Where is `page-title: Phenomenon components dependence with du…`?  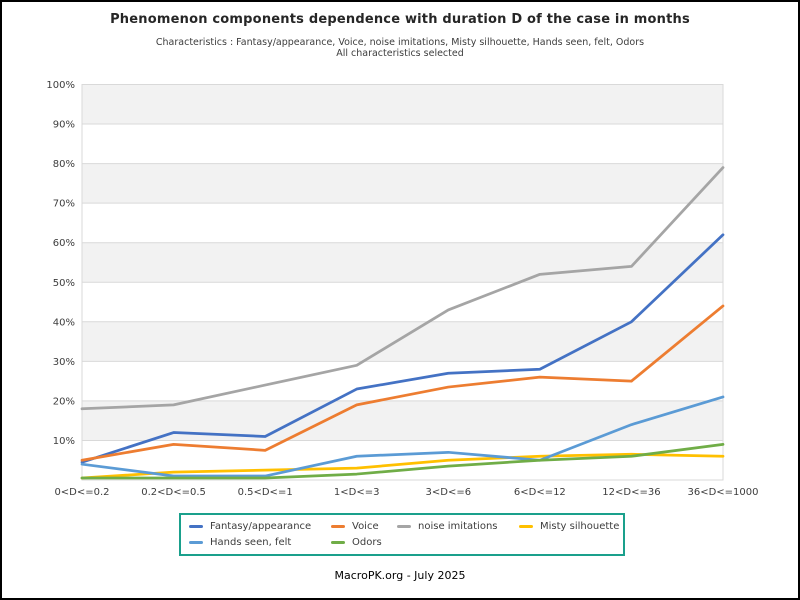
page-title: Phenomenon components dependence with du… is located at coordinates (400, 19).